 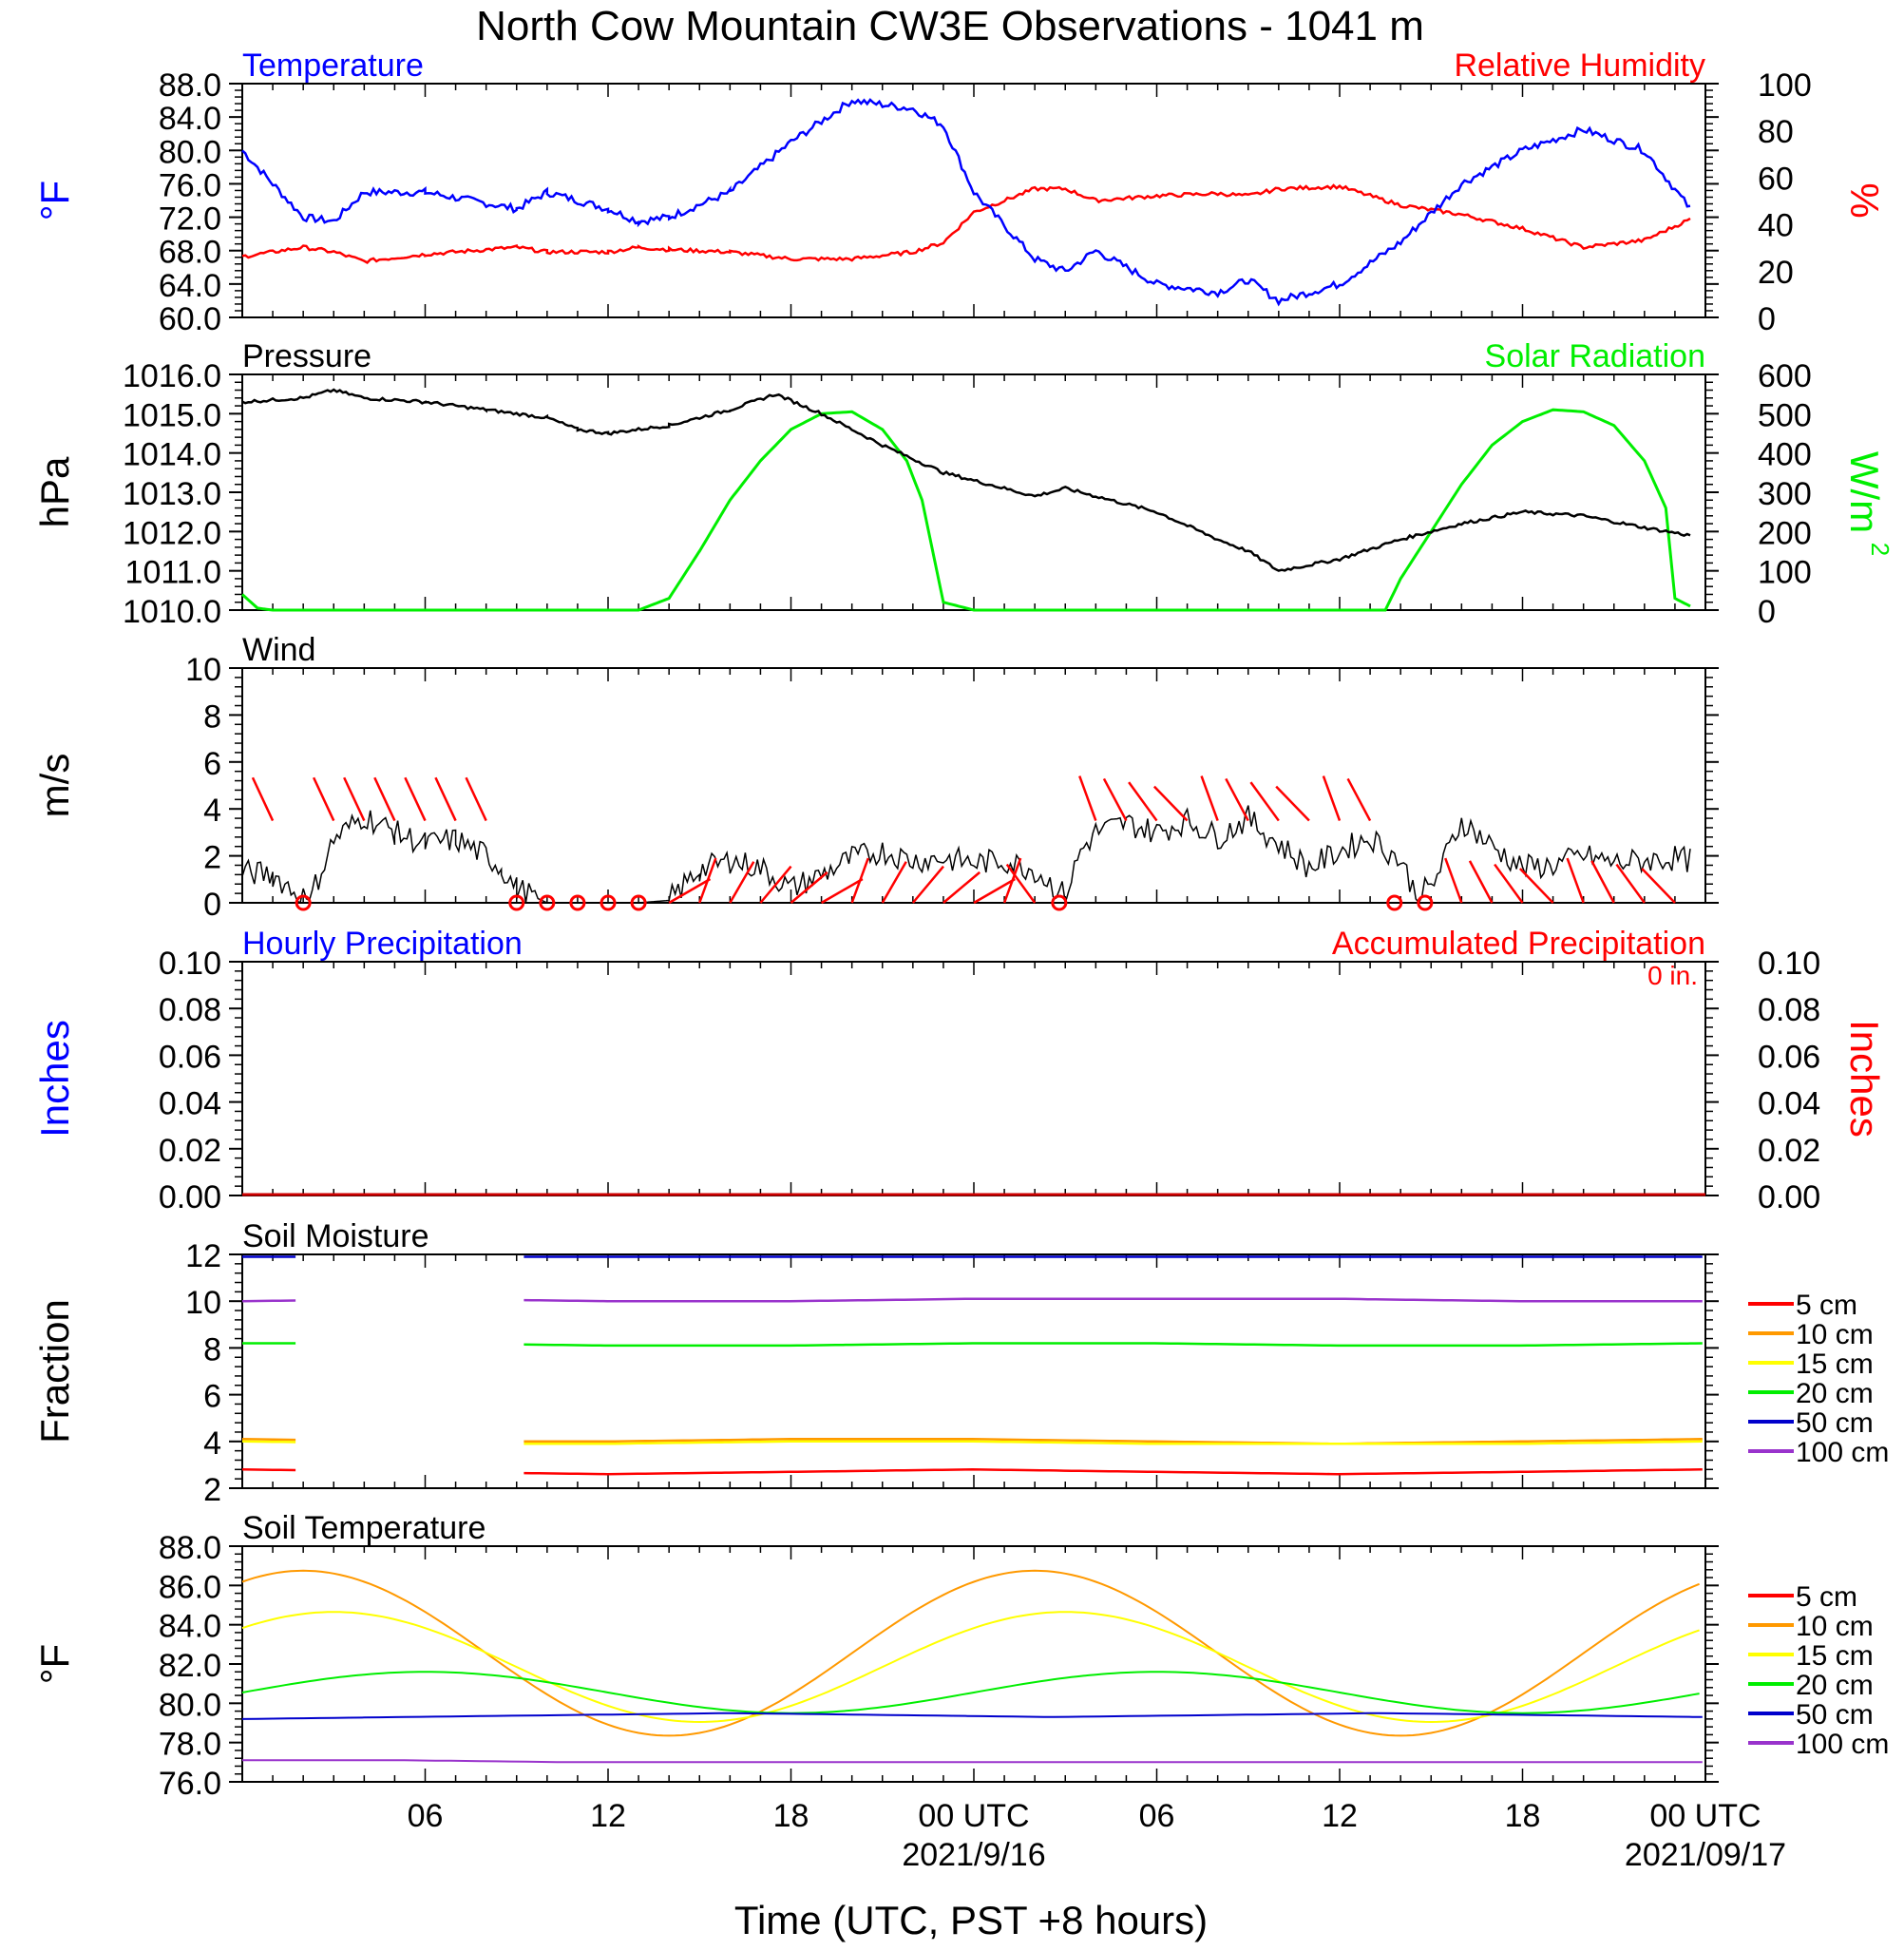 What do you see at coordinates (307, 356) in the screenshot?
I see `panel-title-left: Pressure` at bounding box center [307, 356].